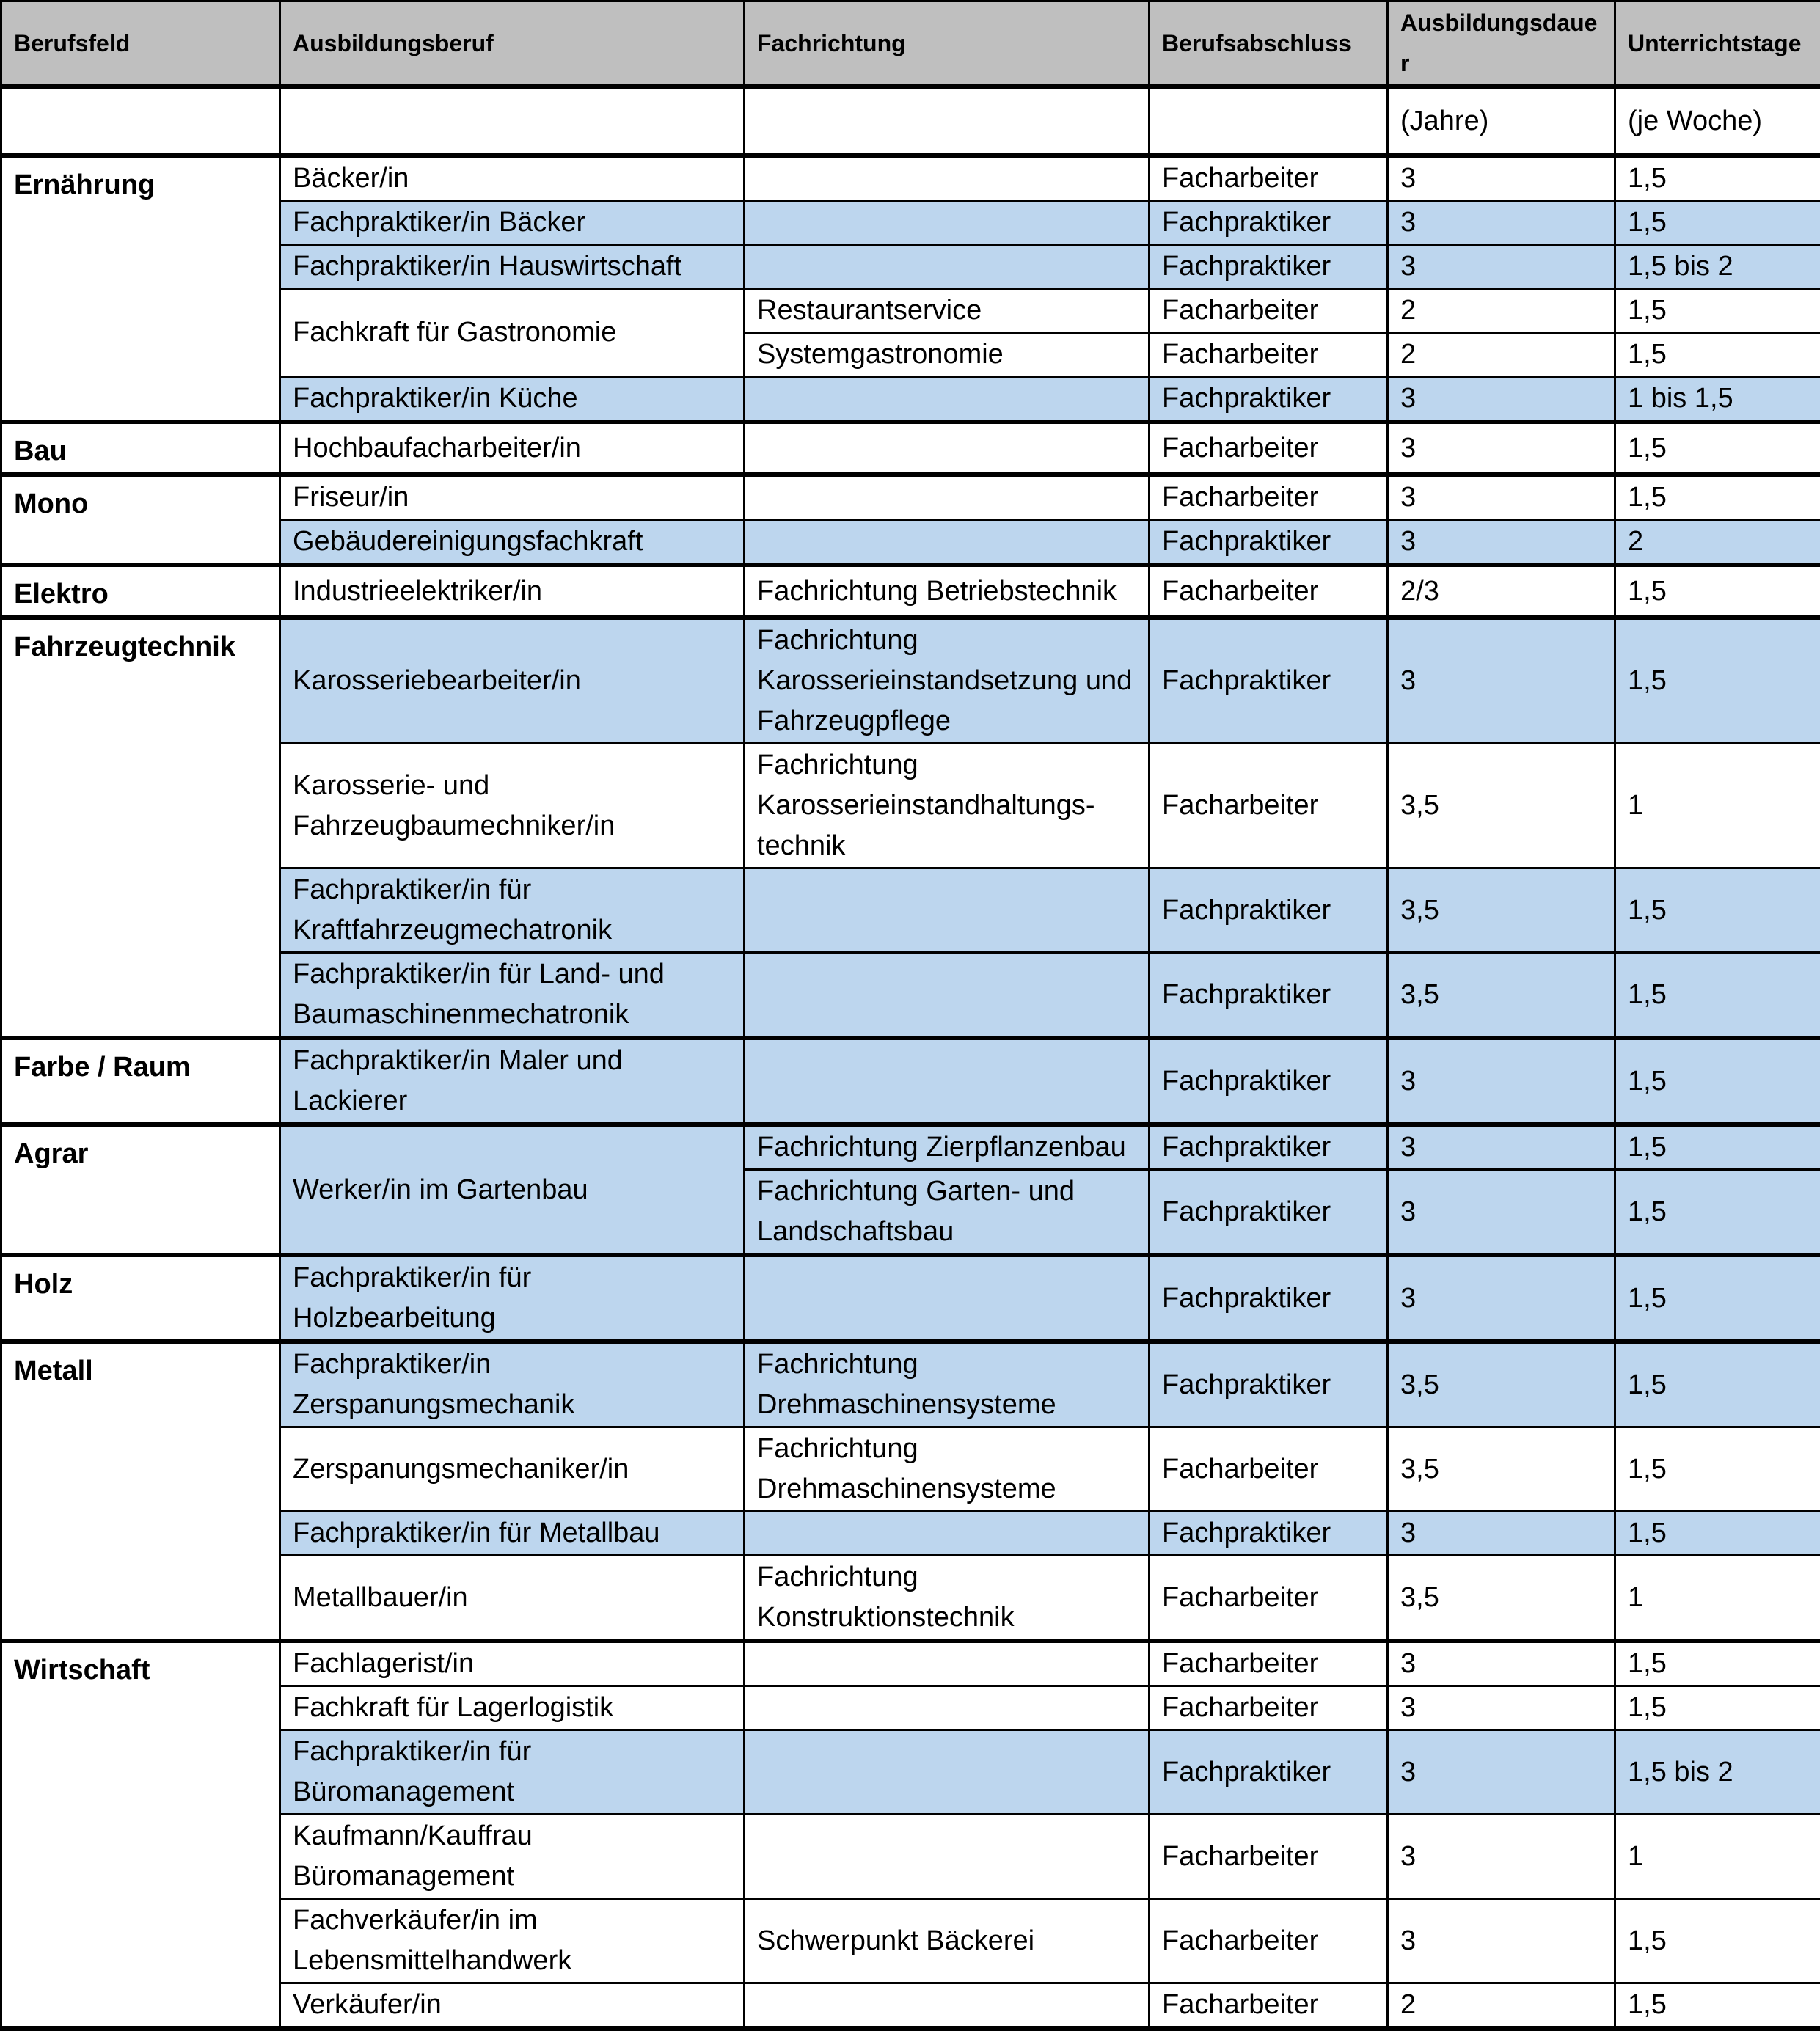 This screenshot has height=2031, width=1820. What do you see at coordinates (512, 1599) in the screenshot?
I see `ausbildungsberuf-cell: Metallbauer/in` at bounding box center [512, 1599].